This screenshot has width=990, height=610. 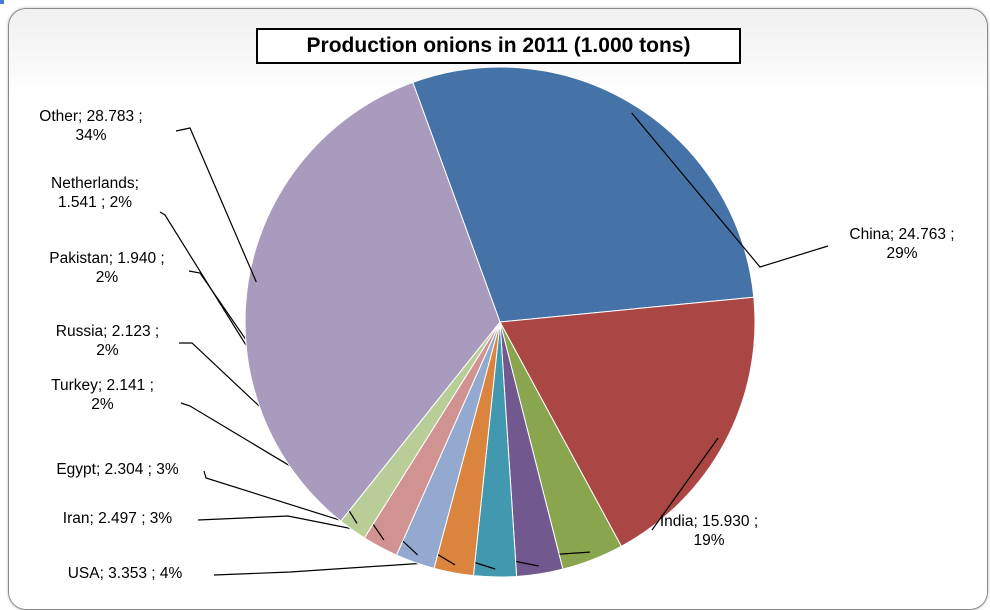 What do you see at coordinates (709, 531) in the screenshot?
I see `data-label-india: India; 15.930 ; 19%` at bounding box center [709, 531].